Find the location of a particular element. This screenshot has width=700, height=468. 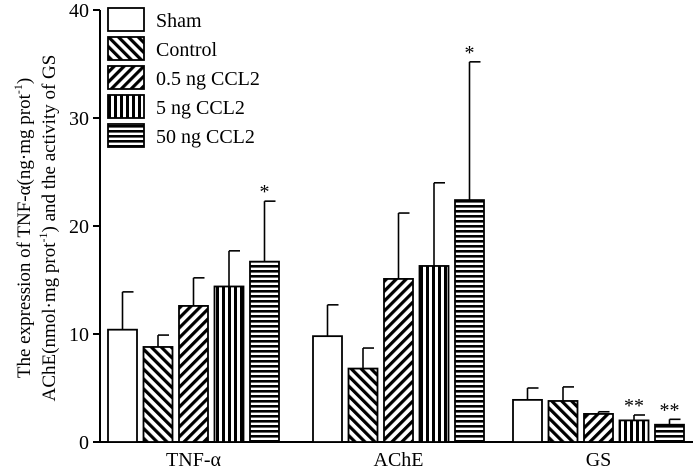

x-tick-labels: TNF-α AChE GS is located at coordinates (388, 458).